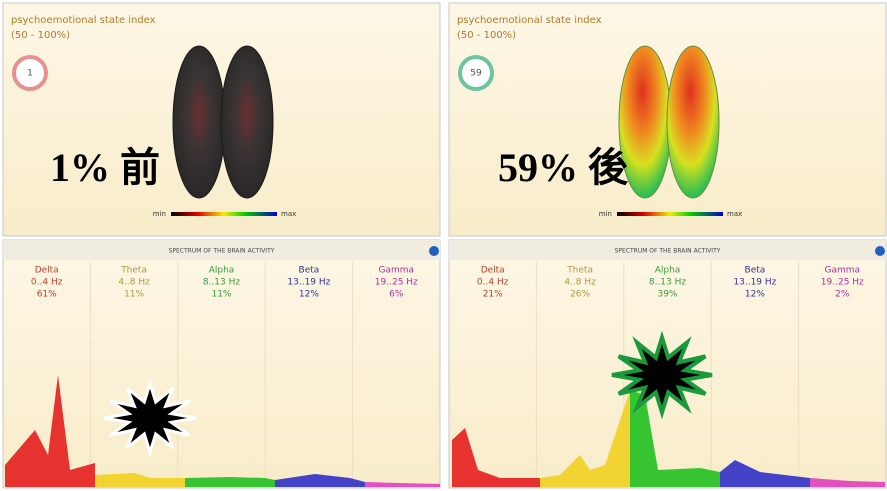  Describe the element at coordinates (493, 295) in the screenshot. I see `band-percent: 21%` at that location.